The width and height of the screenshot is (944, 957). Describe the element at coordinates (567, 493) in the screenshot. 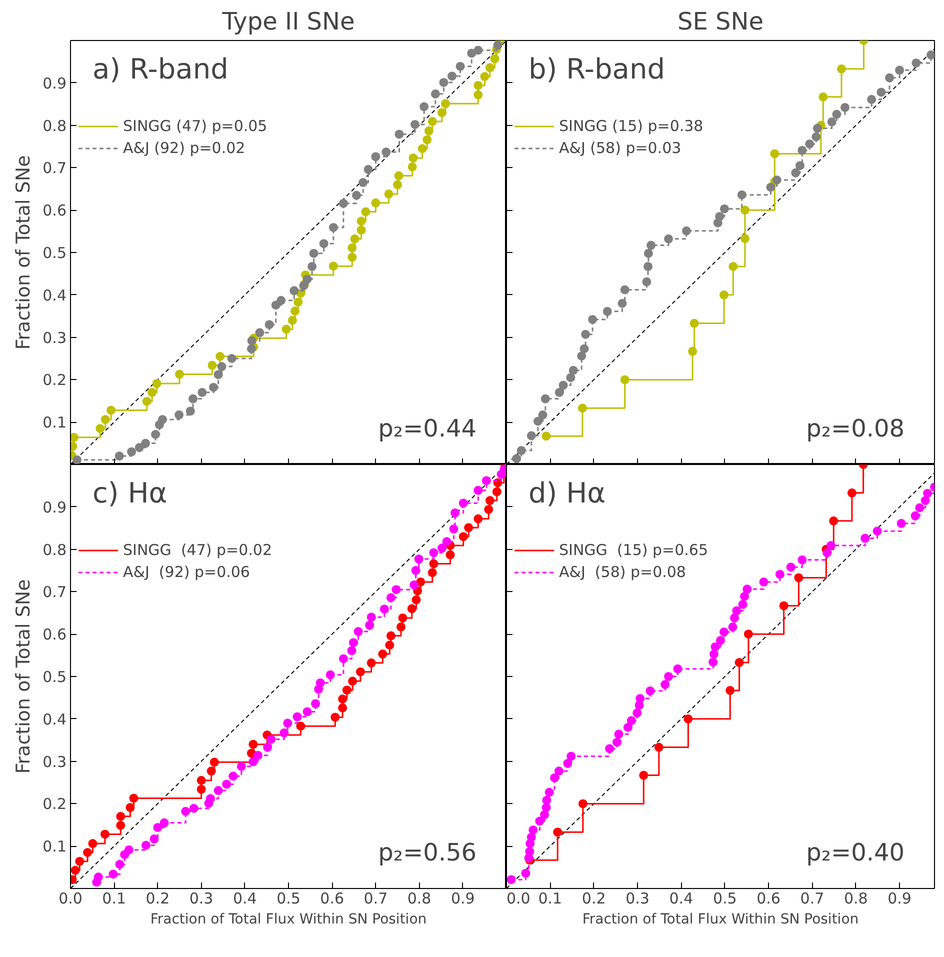

I see `text: d) Hα` at that location.